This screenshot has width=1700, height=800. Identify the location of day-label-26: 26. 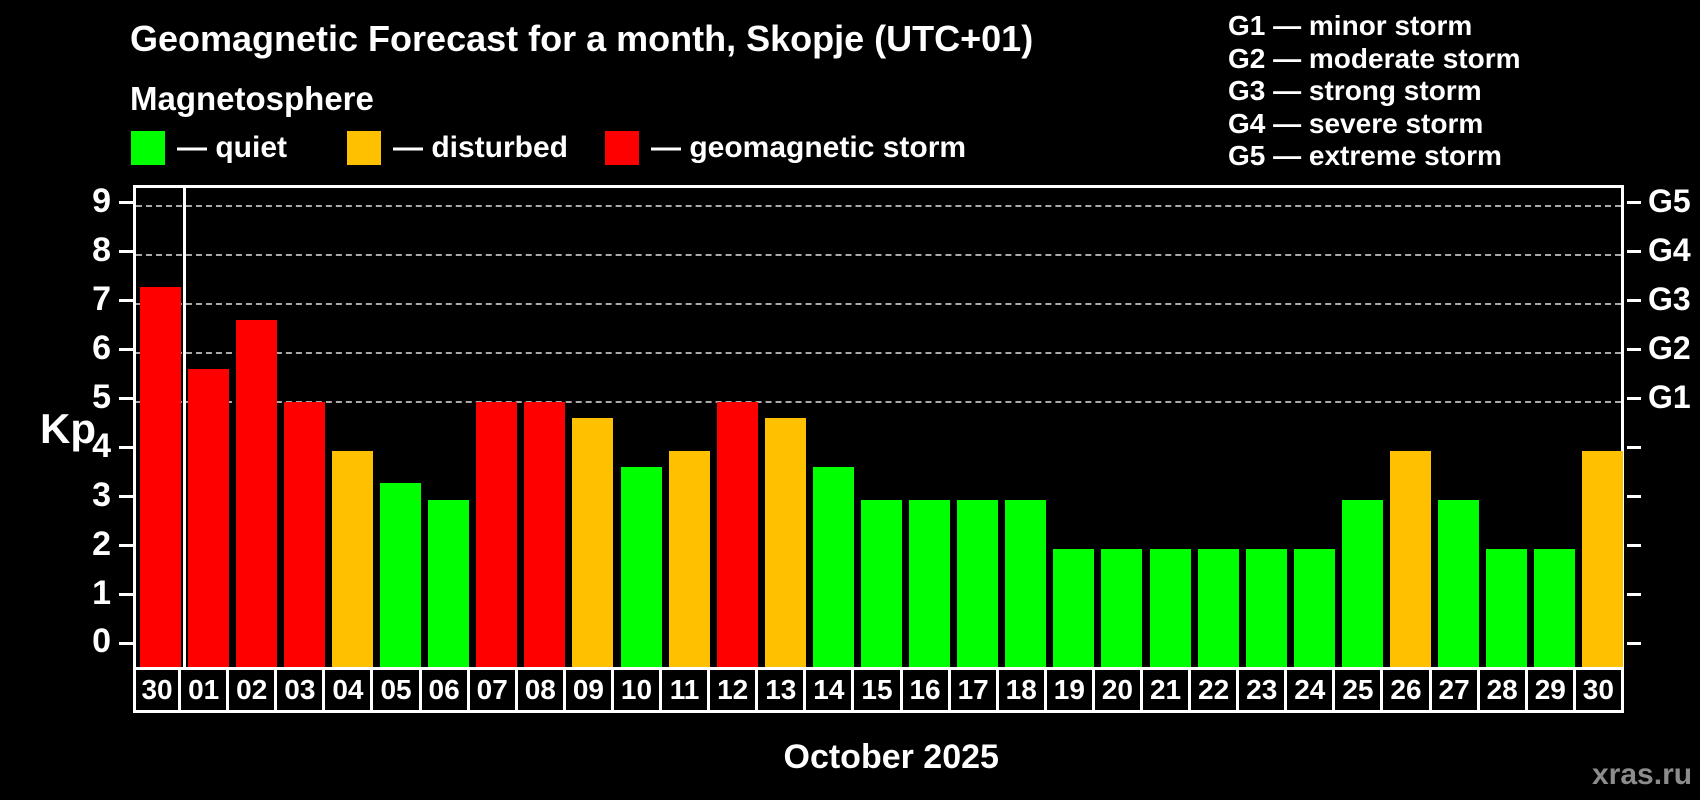
(1406, 690).